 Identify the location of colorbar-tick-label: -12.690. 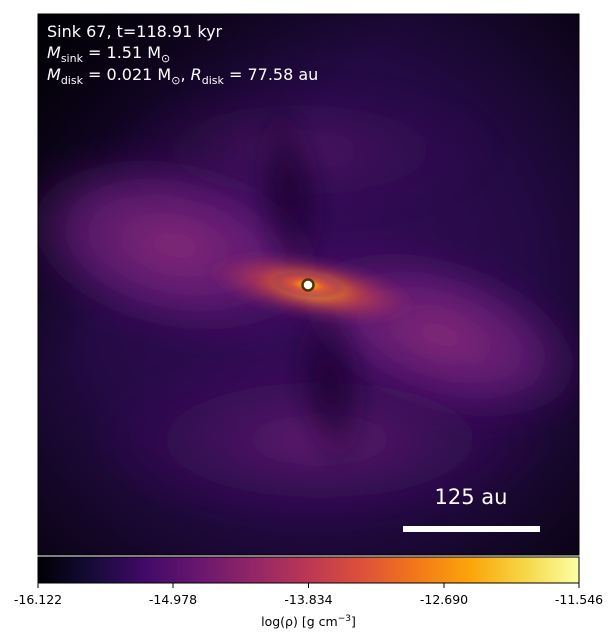
(444, 599).